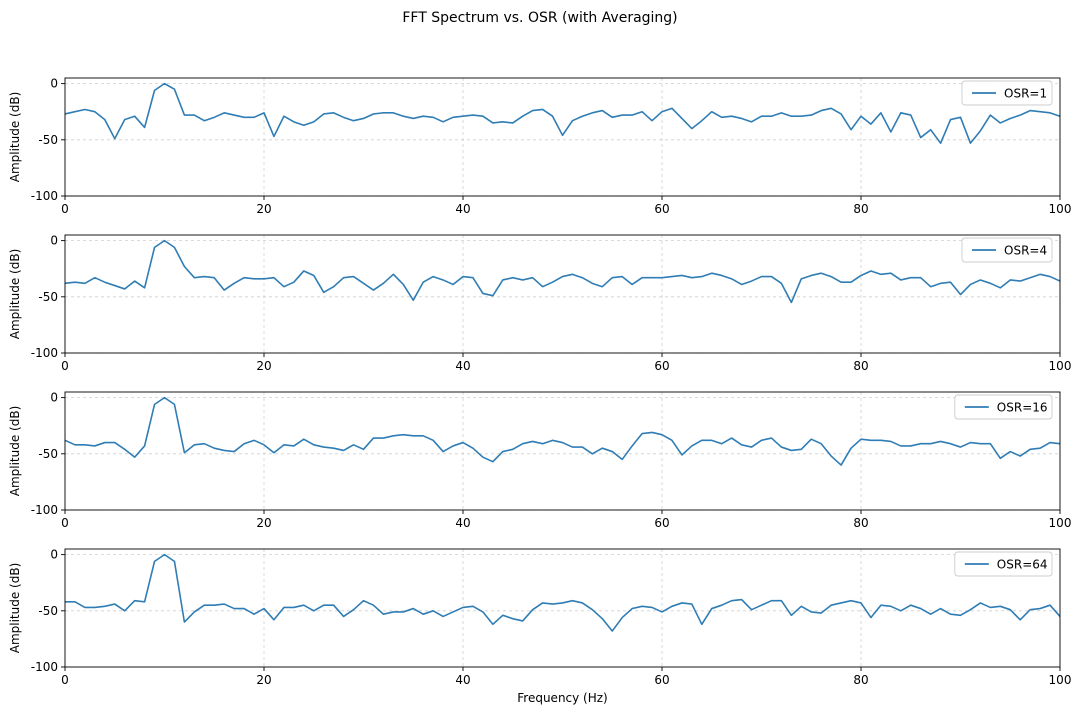 This screenshot has height=720, width=1080. Describe the element at coordinates (1022, 408) in the screenshot. I see `legend-label: OSR=16` at that location.